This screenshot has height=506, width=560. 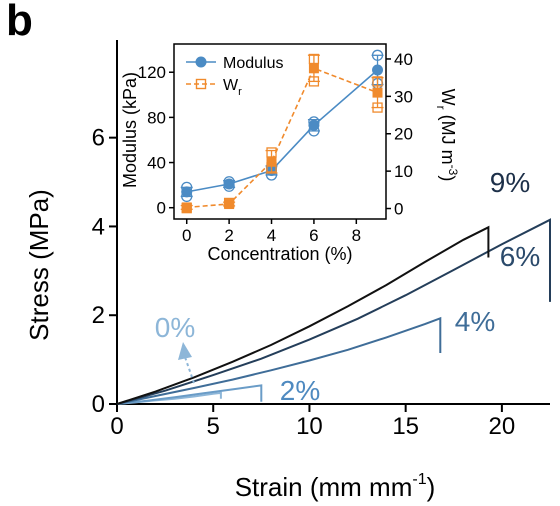 What do you see at coordinates (130, 130) in the screenshot?
I see `inset-y-axis-title: Modulus (kPa)` at bounding box center [130, 130].